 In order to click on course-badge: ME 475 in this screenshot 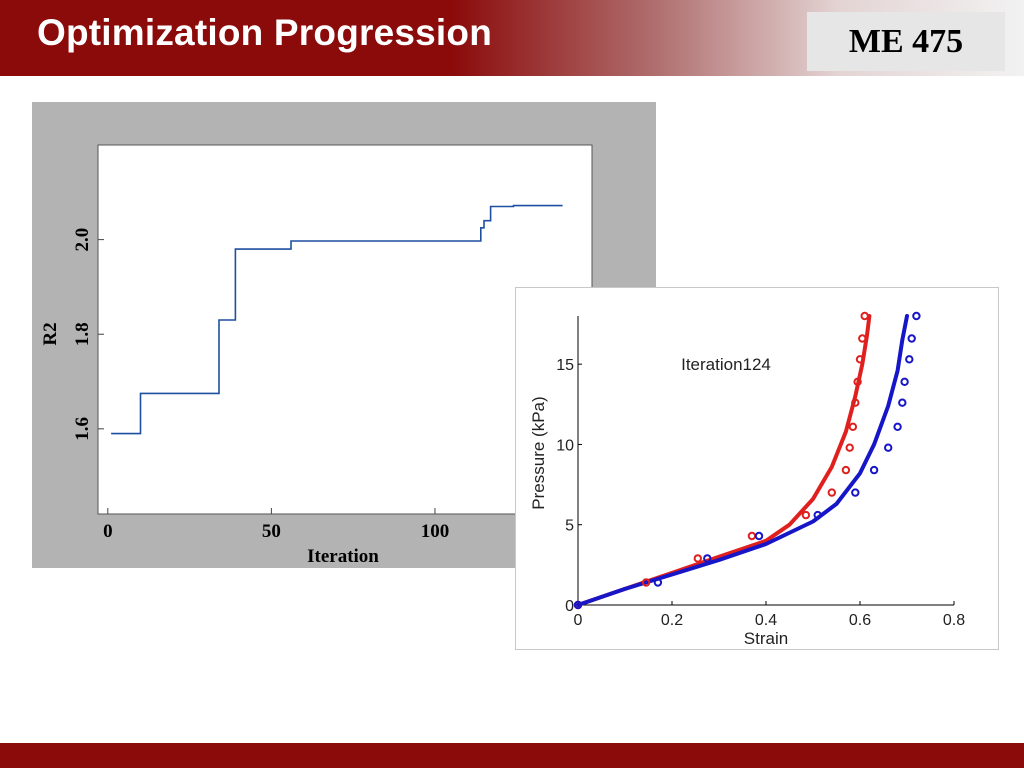, I will do `click(906, 41)`.